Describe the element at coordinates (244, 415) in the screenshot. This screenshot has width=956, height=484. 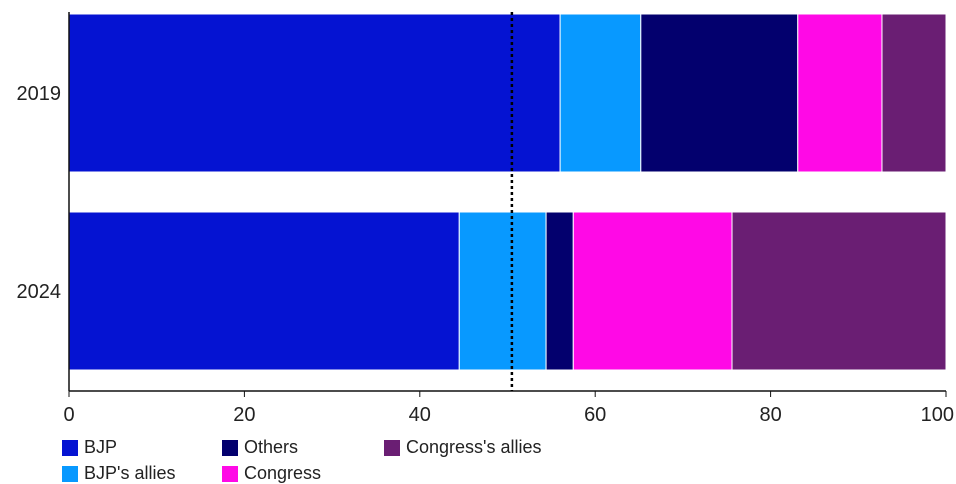
I see `x-tick-label: 20` at that location.